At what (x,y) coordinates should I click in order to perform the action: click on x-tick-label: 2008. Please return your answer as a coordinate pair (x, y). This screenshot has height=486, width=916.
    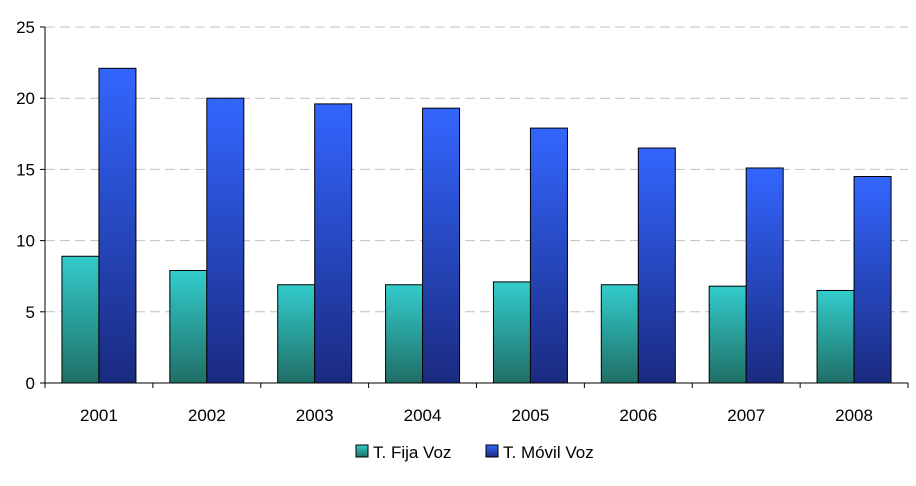
    Looking at the image, I should click on (854, 415).